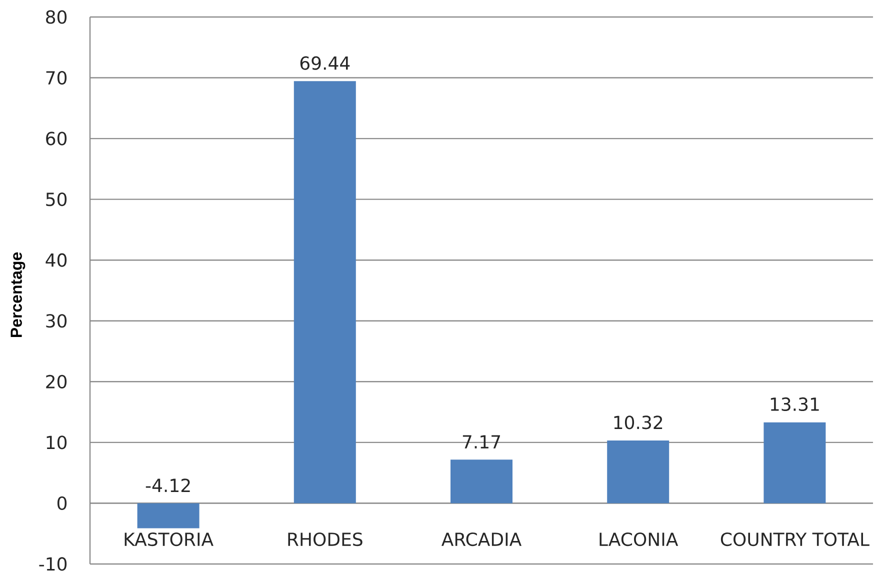 This screenshot has height=581, width=876. I want to click on y-tick-label: 20, so click(56, 381).